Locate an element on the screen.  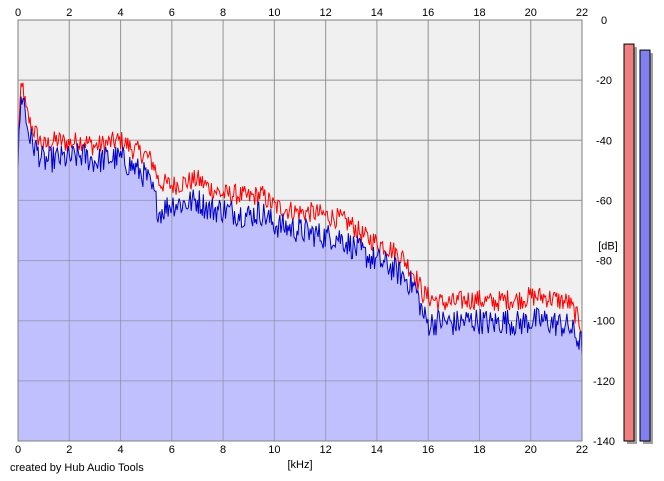
x-tick-label-top: 22 is located at coordinates (582, 13).